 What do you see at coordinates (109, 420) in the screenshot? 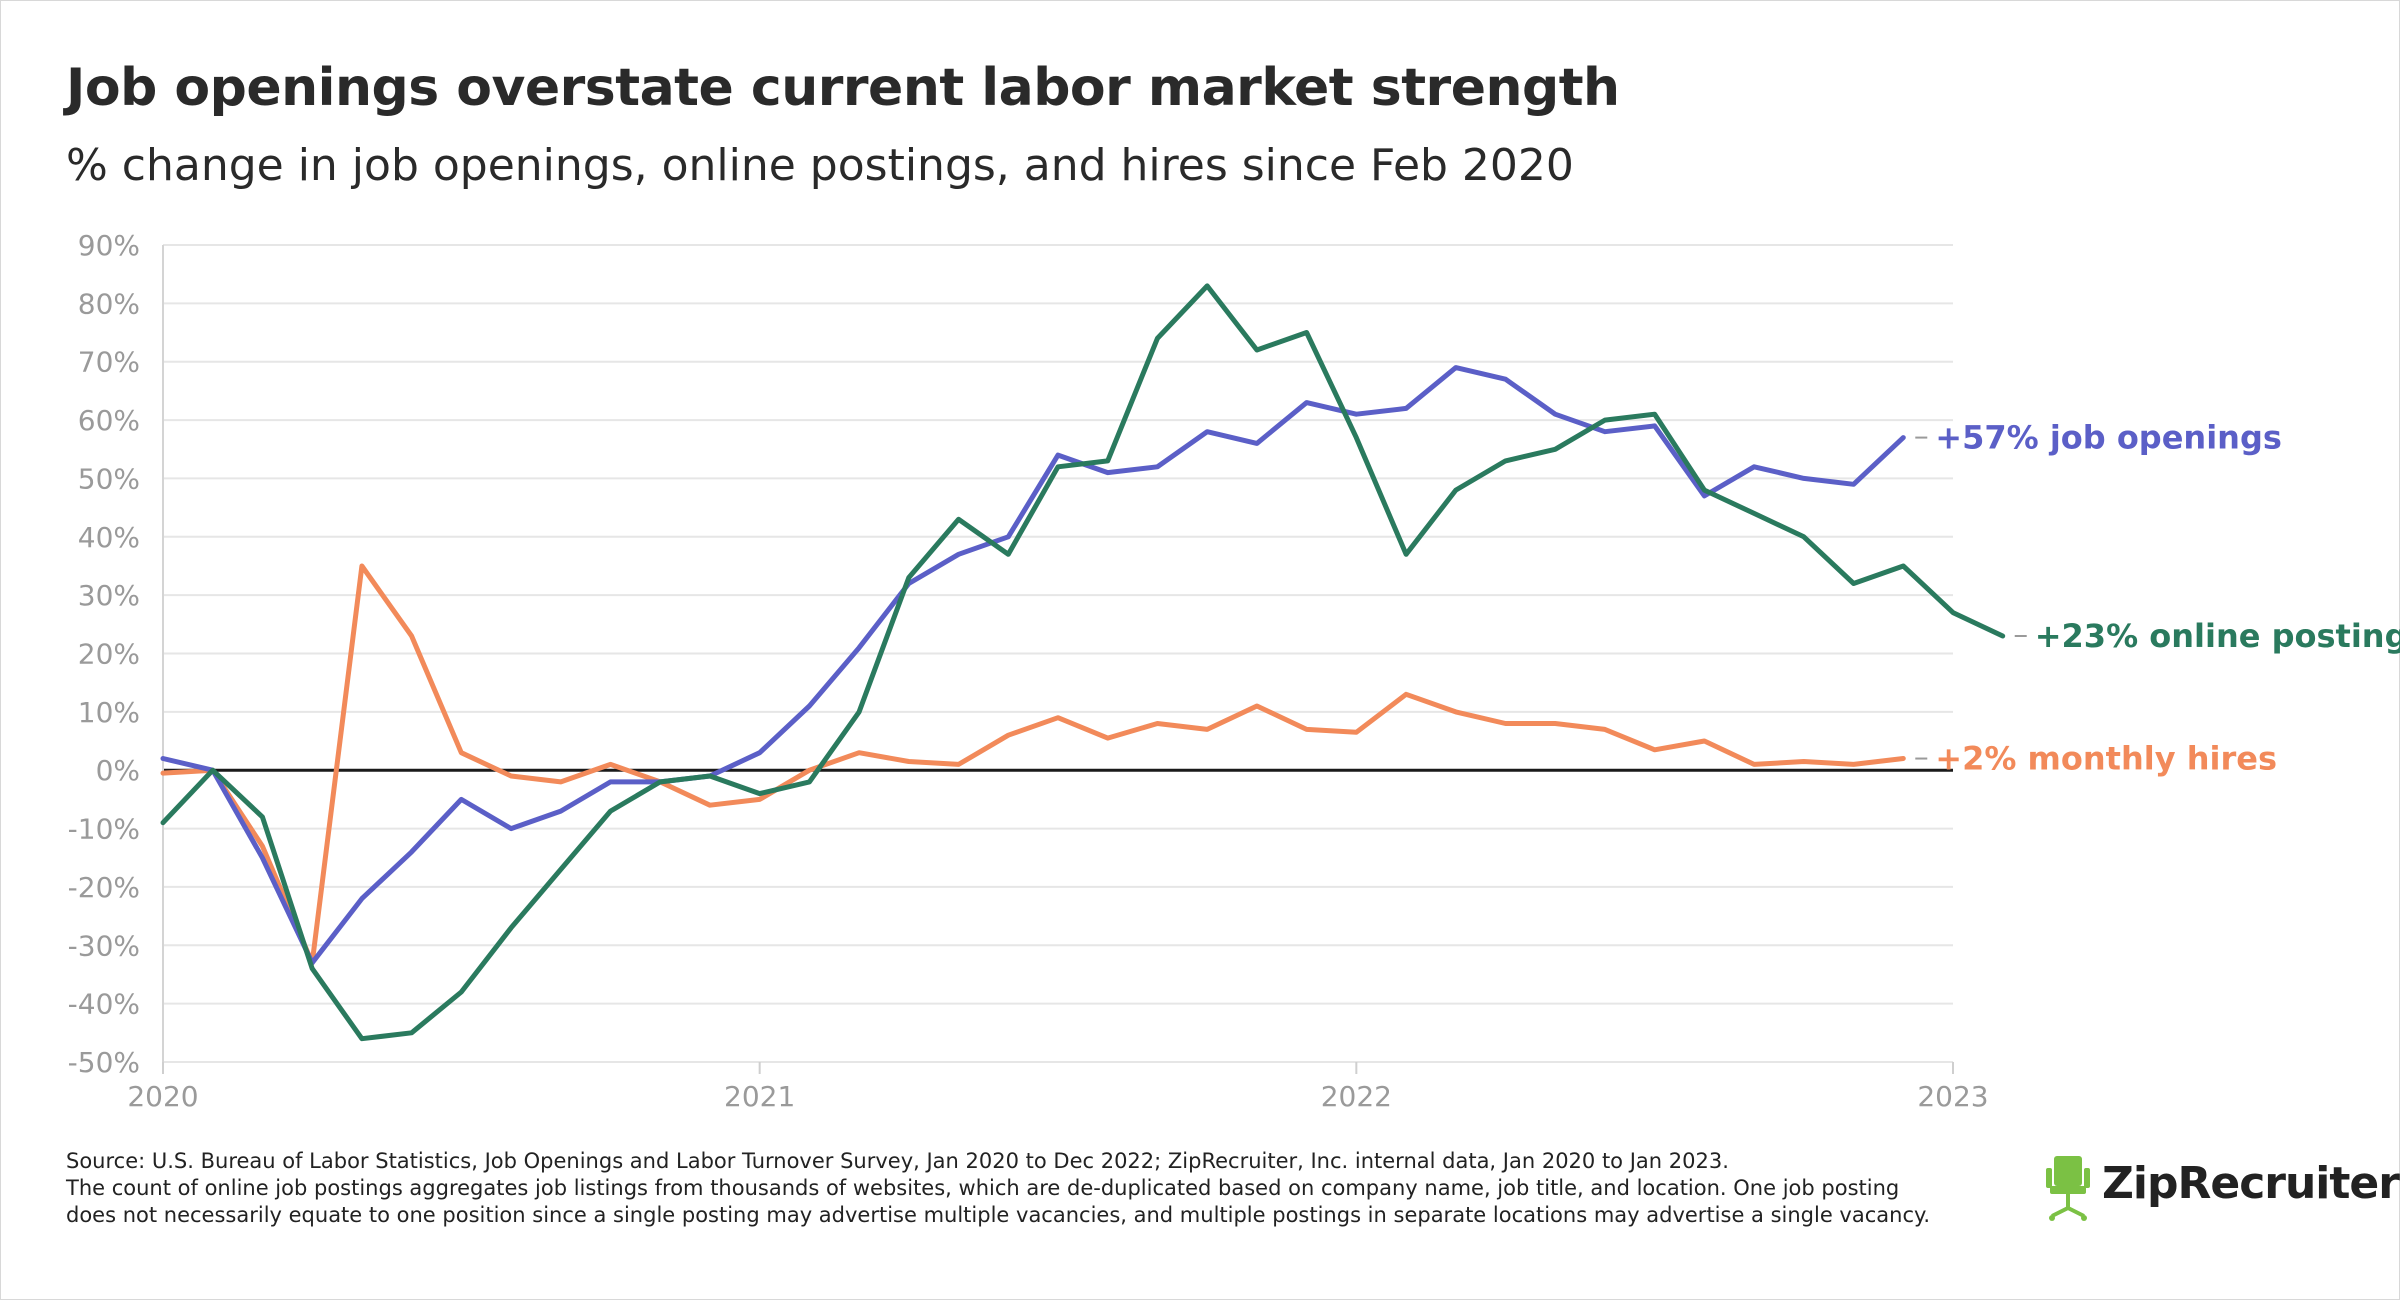
I see `y-tick-label: 60%` at bounding box center [109, 420].